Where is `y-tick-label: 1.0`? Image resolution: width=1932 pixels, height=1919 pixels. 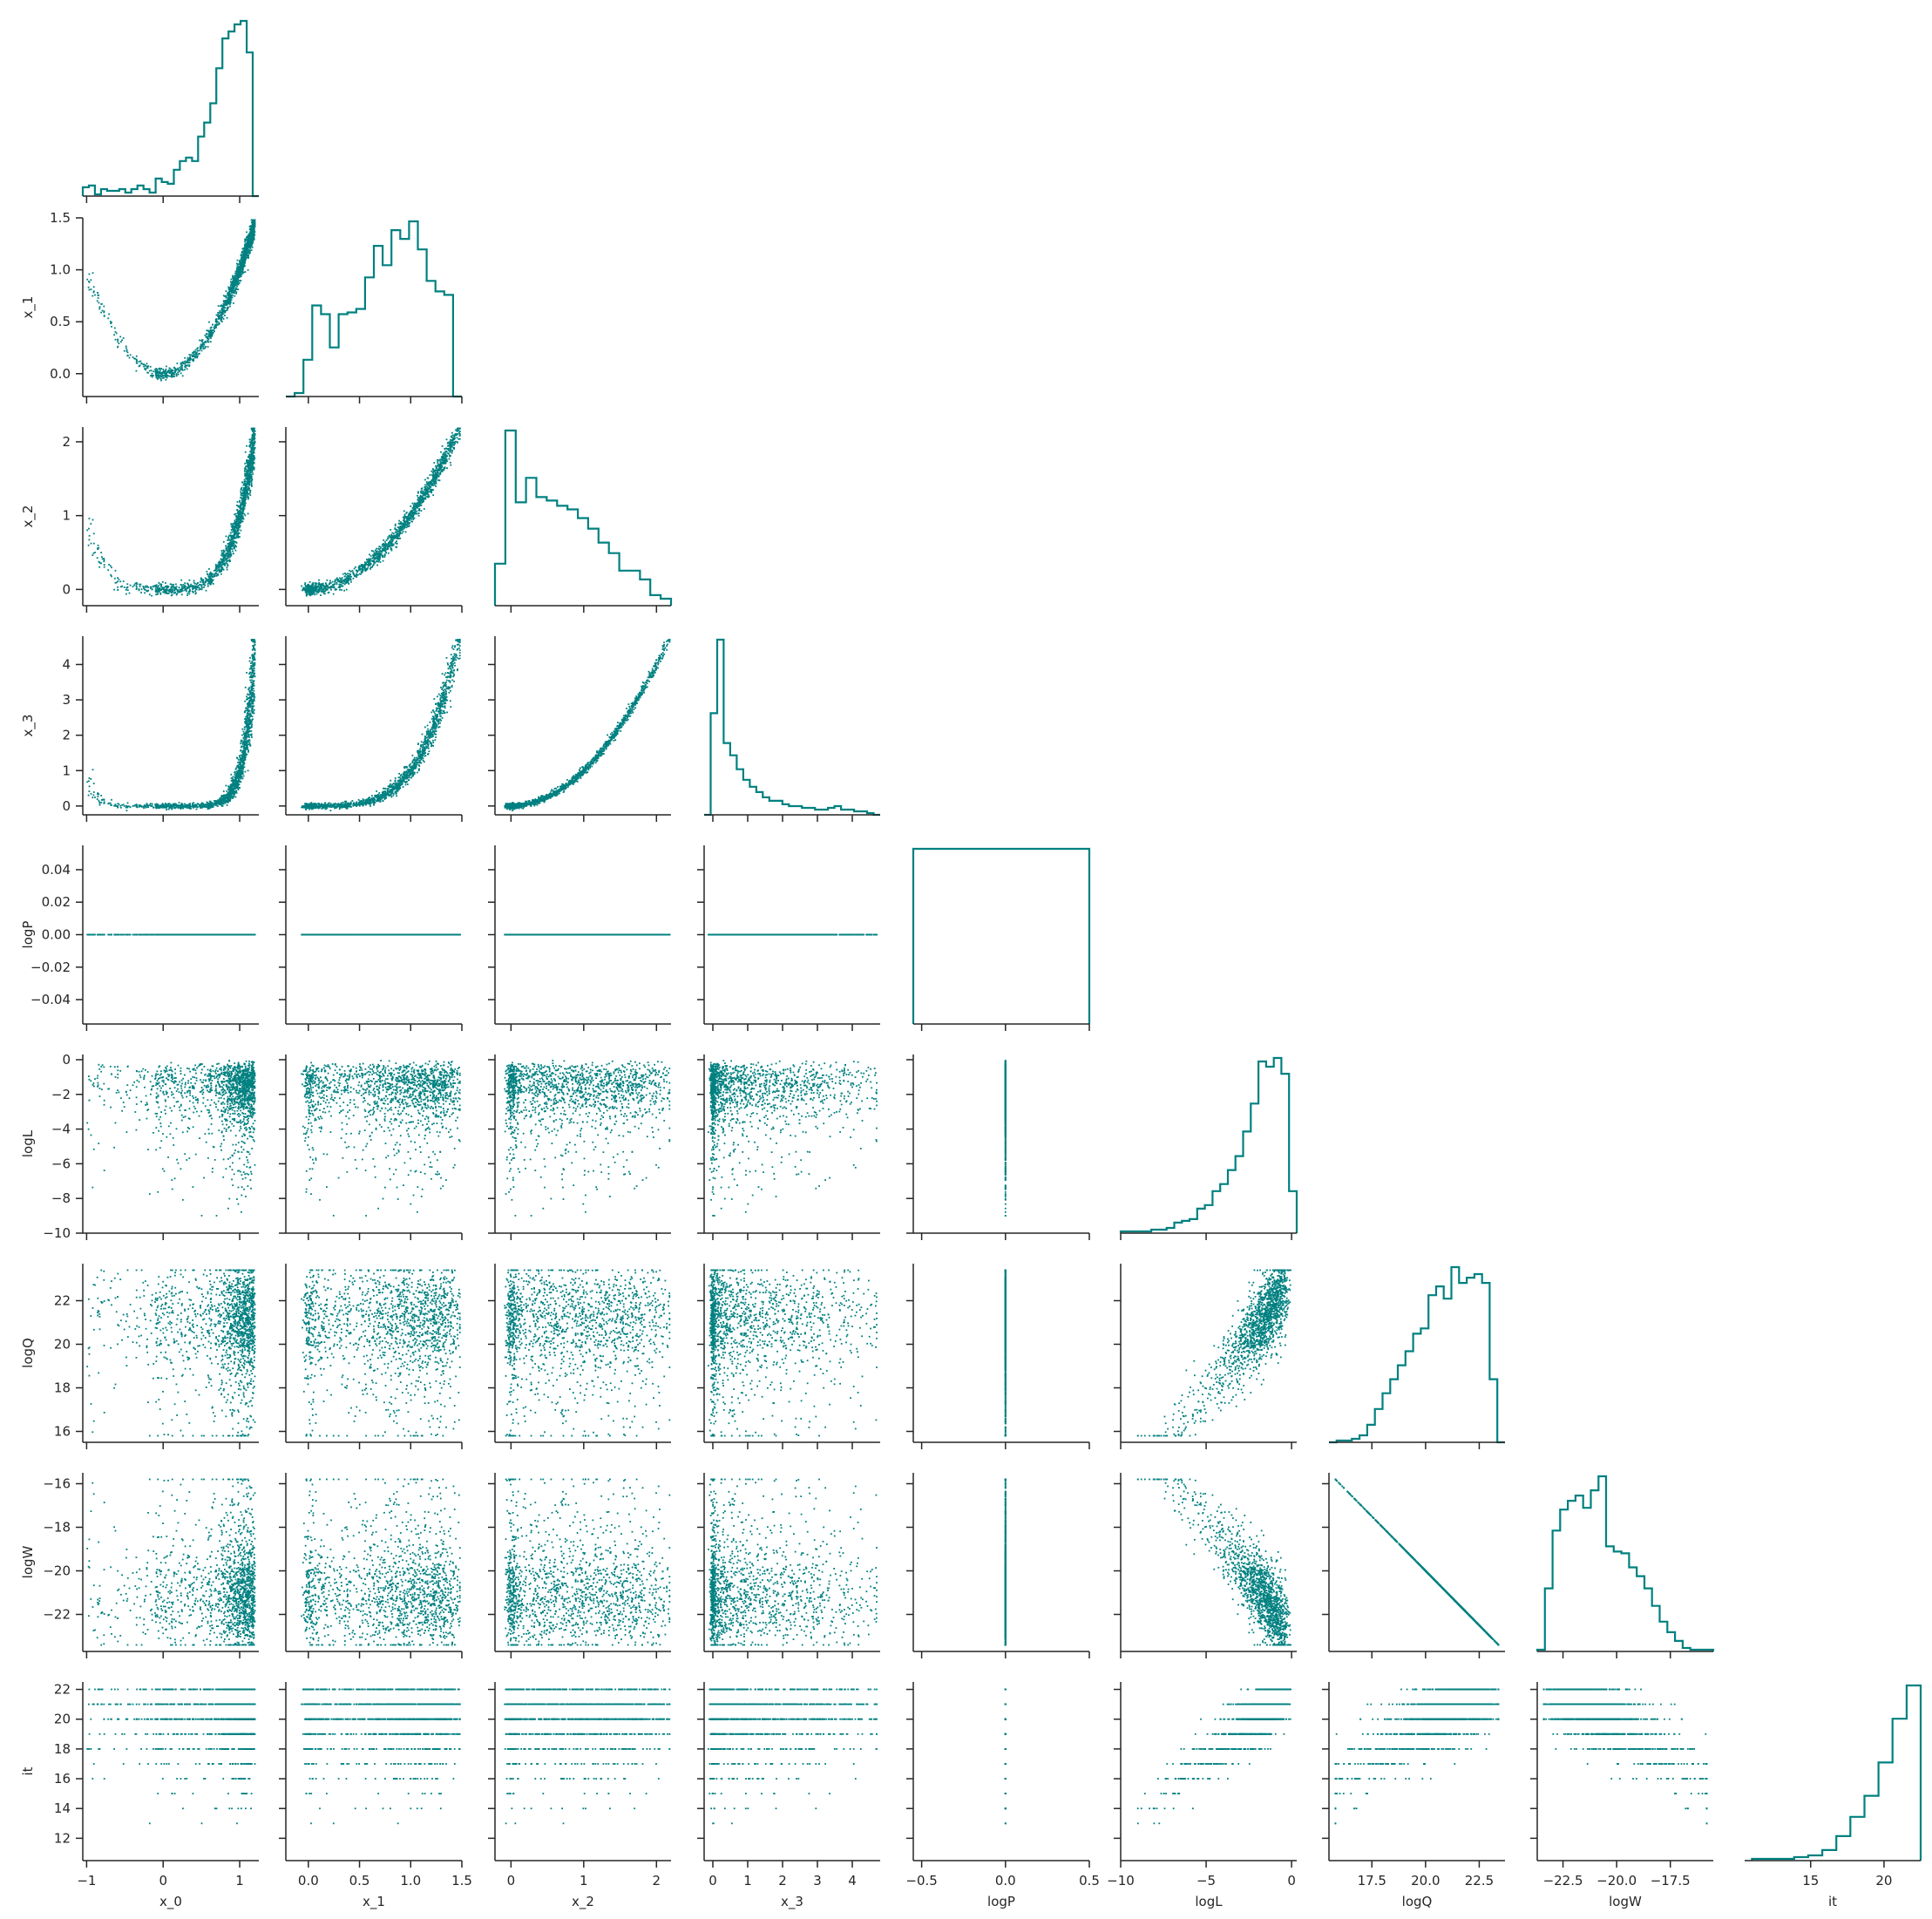 y-tick-label: 1.0 is located at coordinates (60, 270).